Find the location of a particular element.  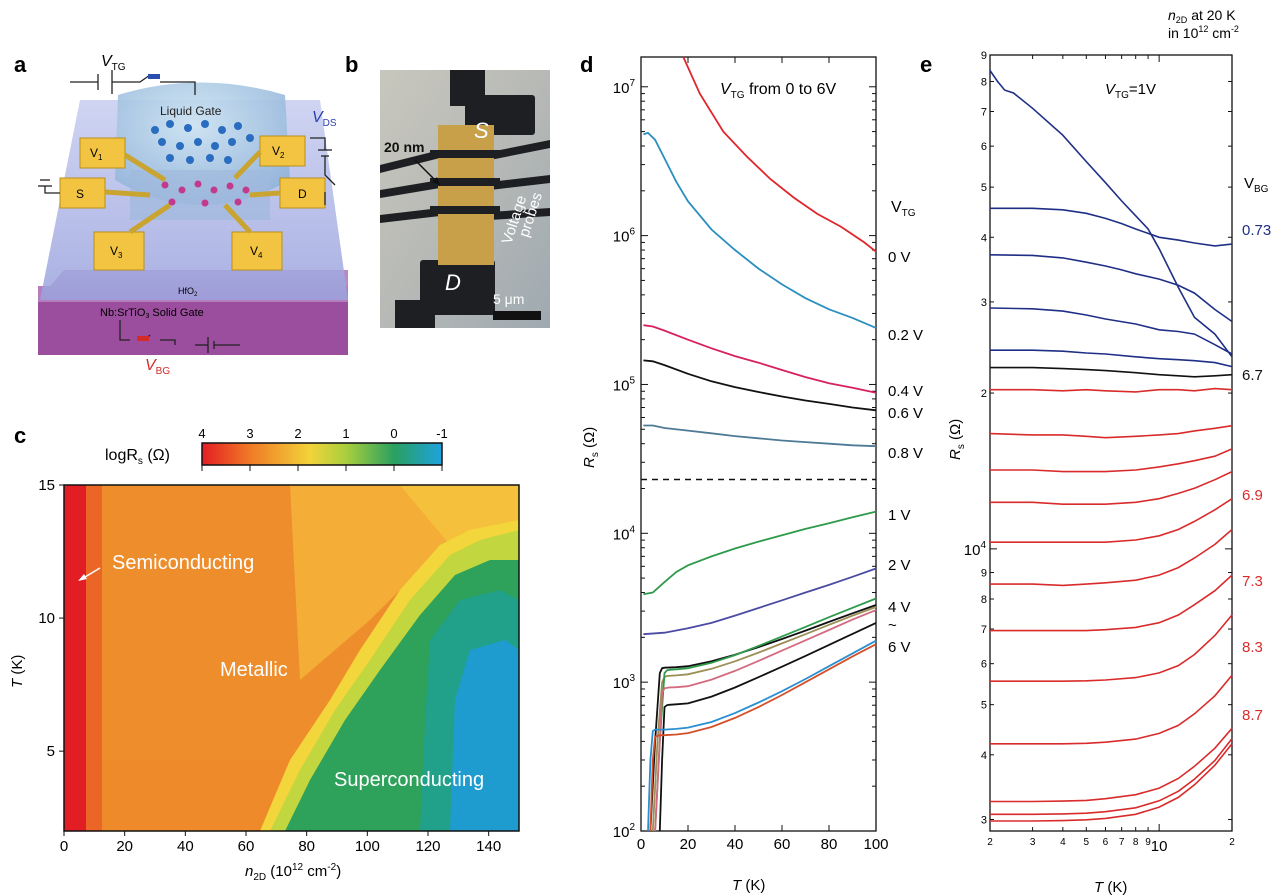

bg-switch is located at coordinates (143, 338).